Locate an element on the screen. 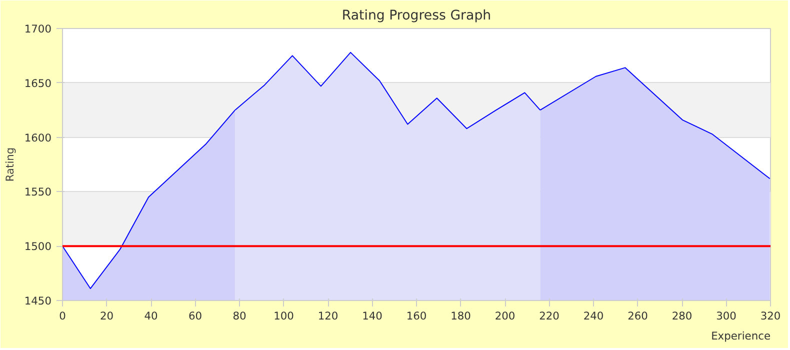 Image resolution: width=790 pixels, height=350 pixels. x-tick-label: 160 is located at coordinates (416, 316).